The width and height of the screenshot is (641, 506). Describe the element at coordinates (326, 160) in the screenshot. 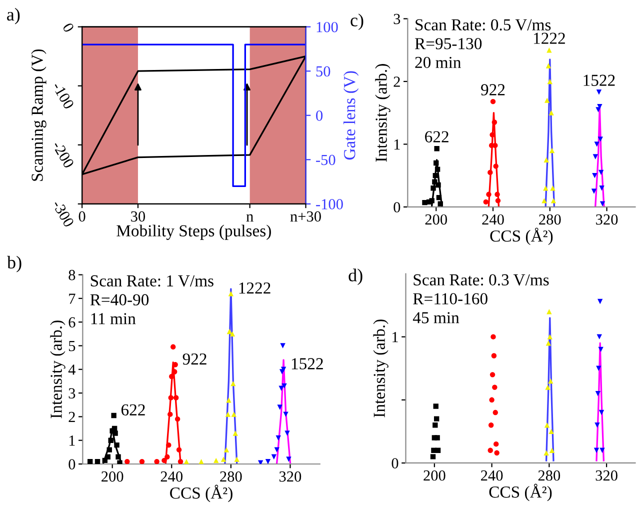

I see `y2-tick-label: -50` at that location.